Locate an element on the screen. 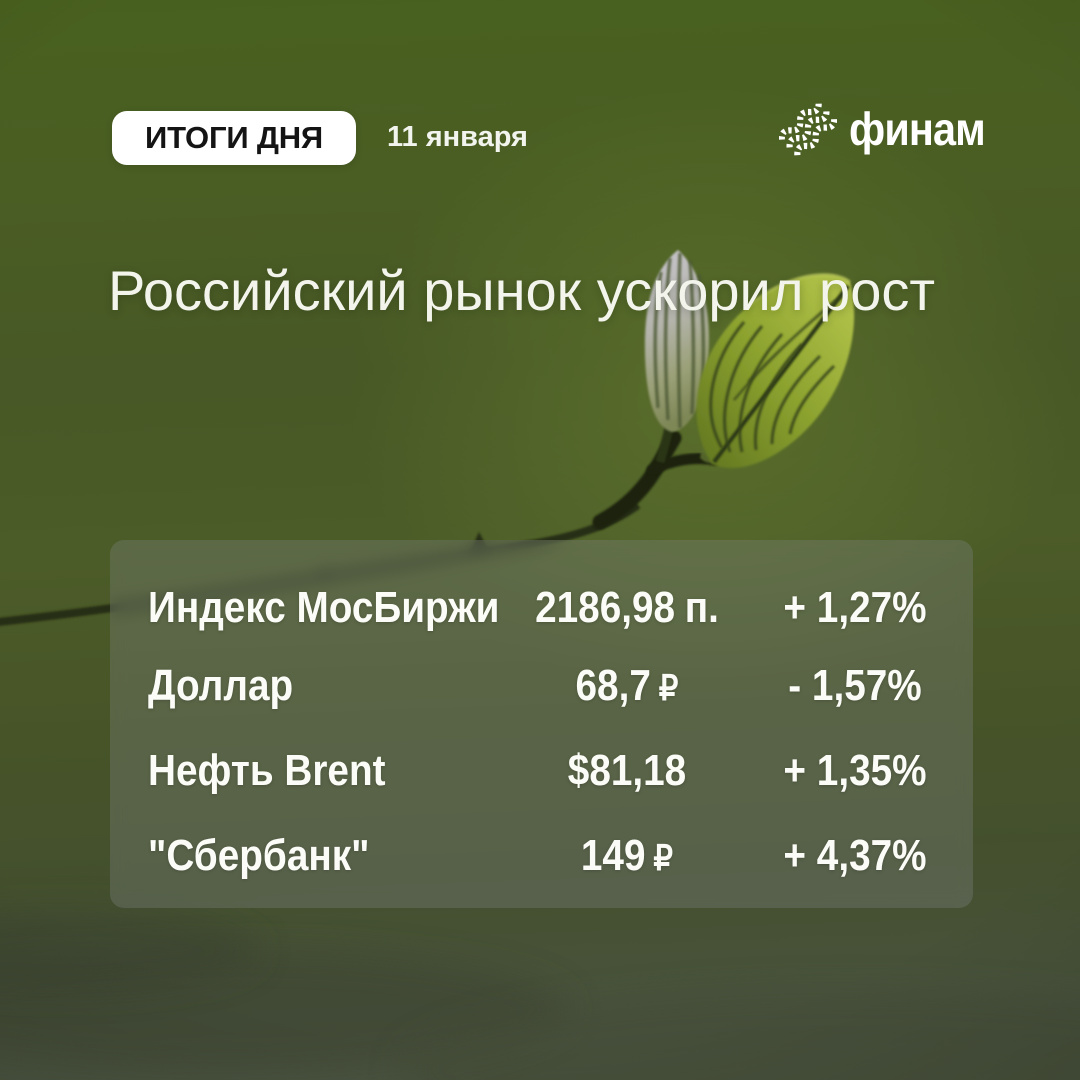 Image resolution: width=1080 pixels, height=1080 pixels. instrument-value: $81,18 is located at coordinates (627, 771).